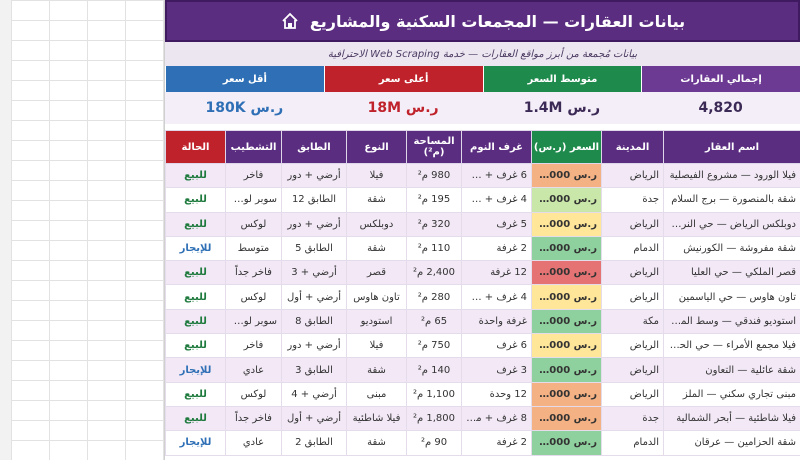  What do you see at coordinates (566, 175) in the screenshot?
I see `cell-price: ر.س 18,000,000` at bounding box center [566, 175].